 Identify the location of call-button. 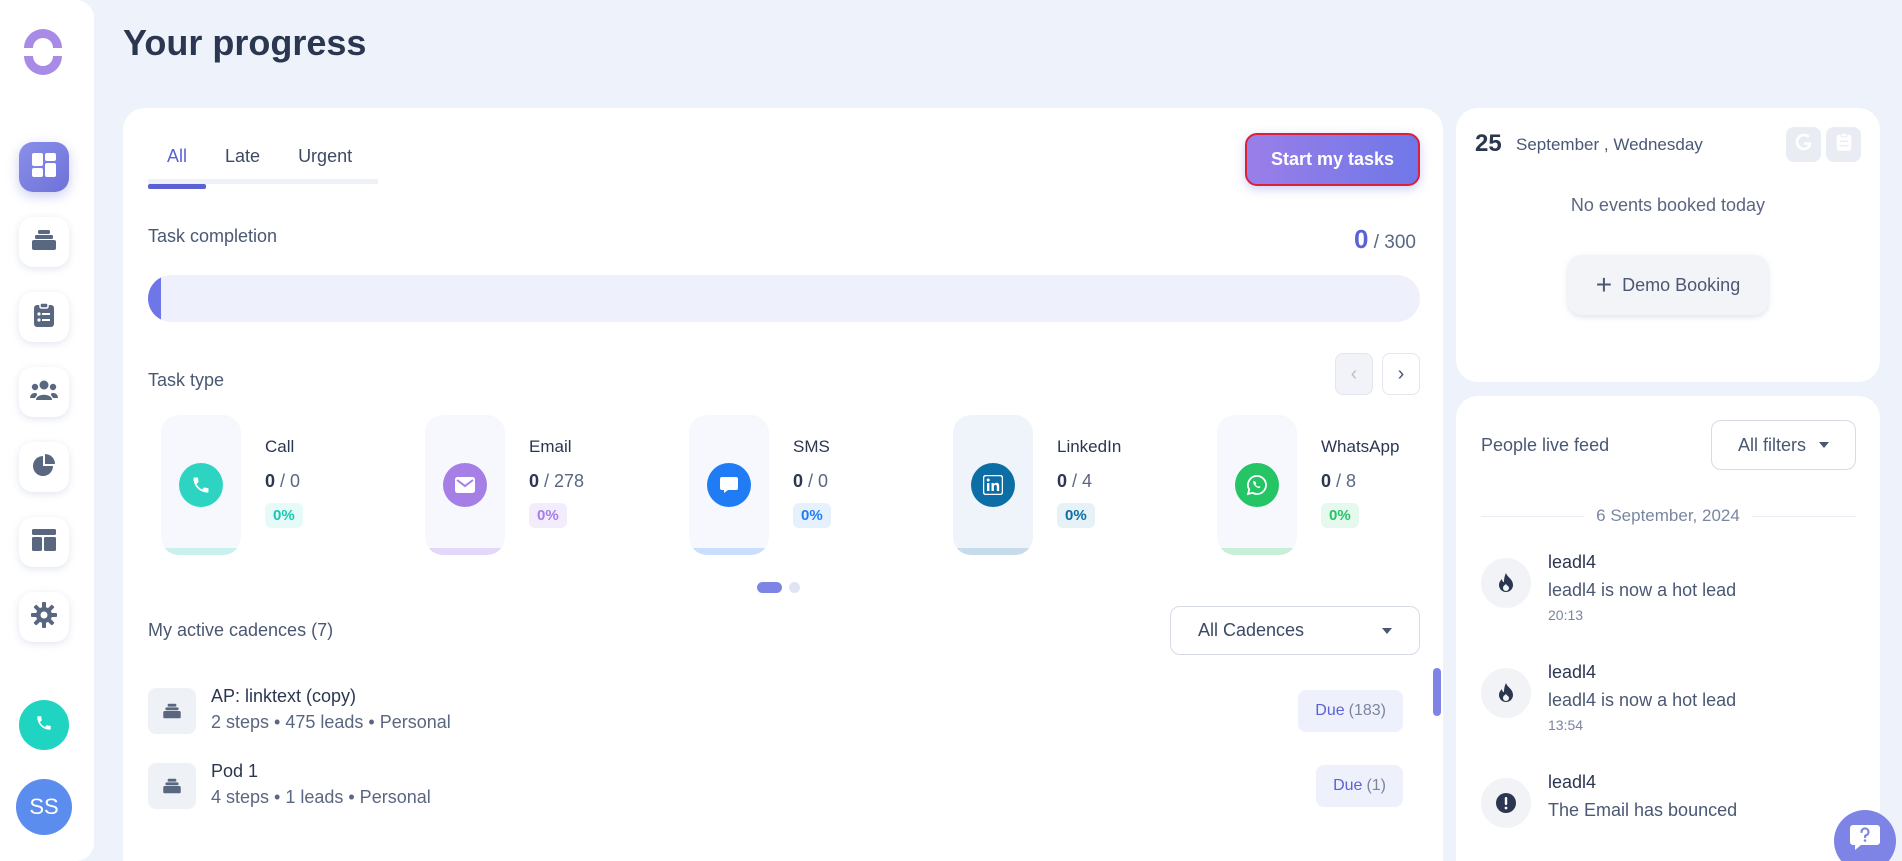
(44, 725).